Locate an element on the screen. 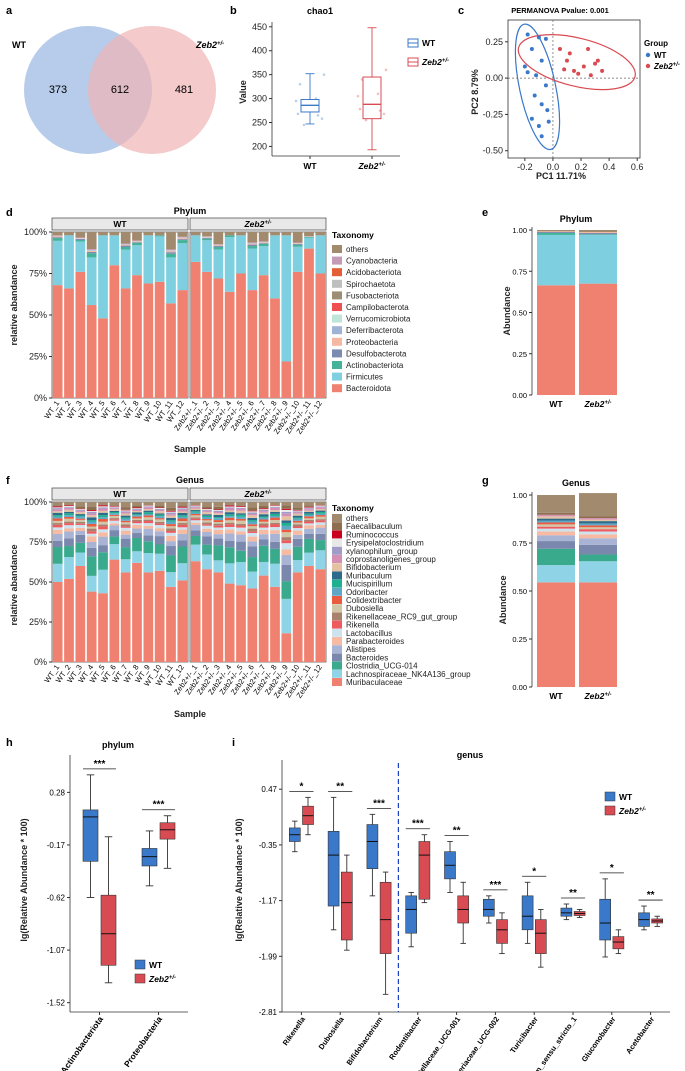 This screenshot has width=685, height=1071. venn-label-zeb2: Zeb2+/- is located at coordinates (209, 45).